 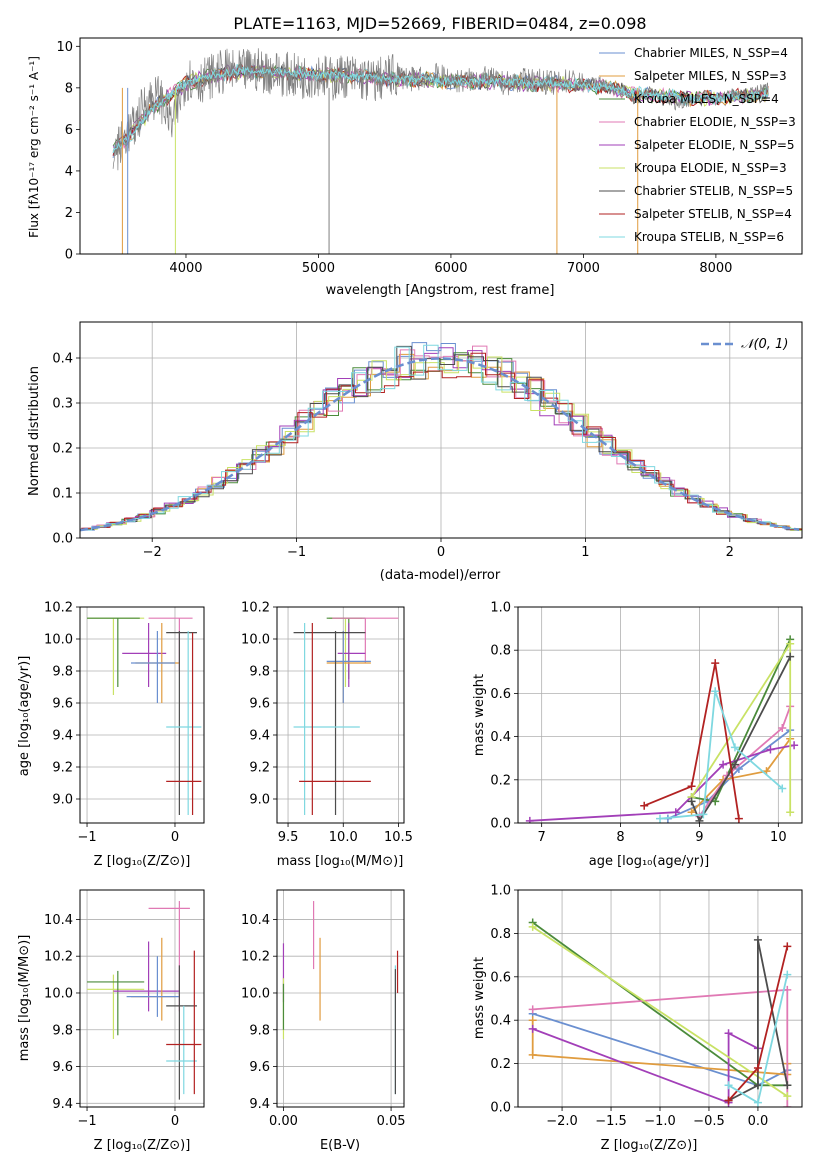 What do you see at coordinates (710, 76) in the screenshot?
I see `legend-entry: Salpeter MILES, N_SSP=3` at bounding box center [710, 76].